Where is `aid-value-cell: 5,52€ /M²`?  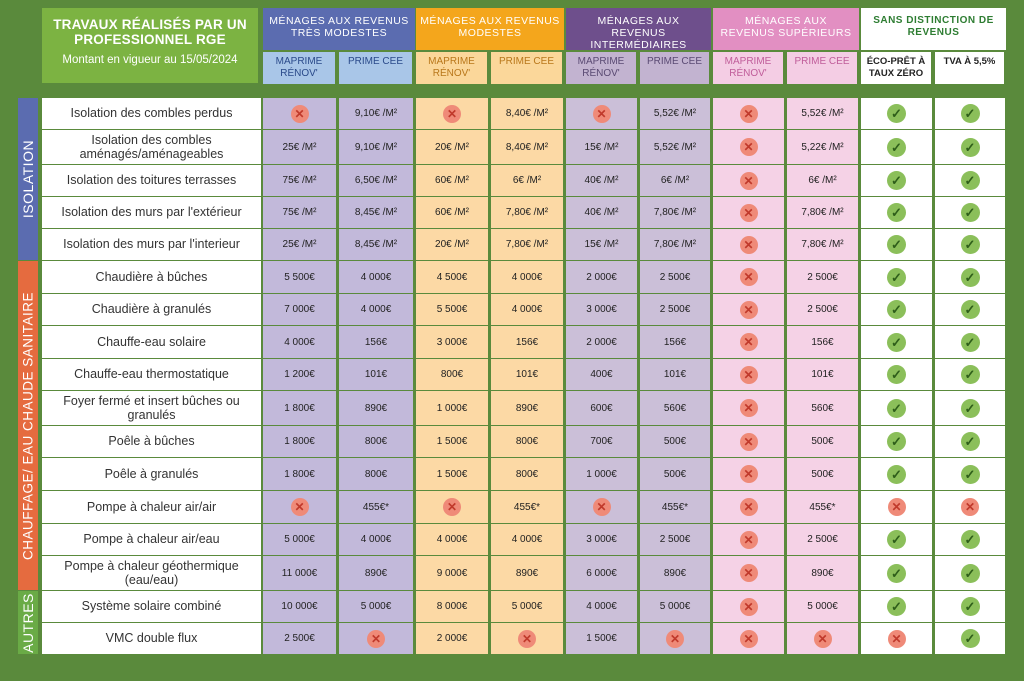
aid-value-cell: 5,52€ /M² is located at coordinates (675, 147).